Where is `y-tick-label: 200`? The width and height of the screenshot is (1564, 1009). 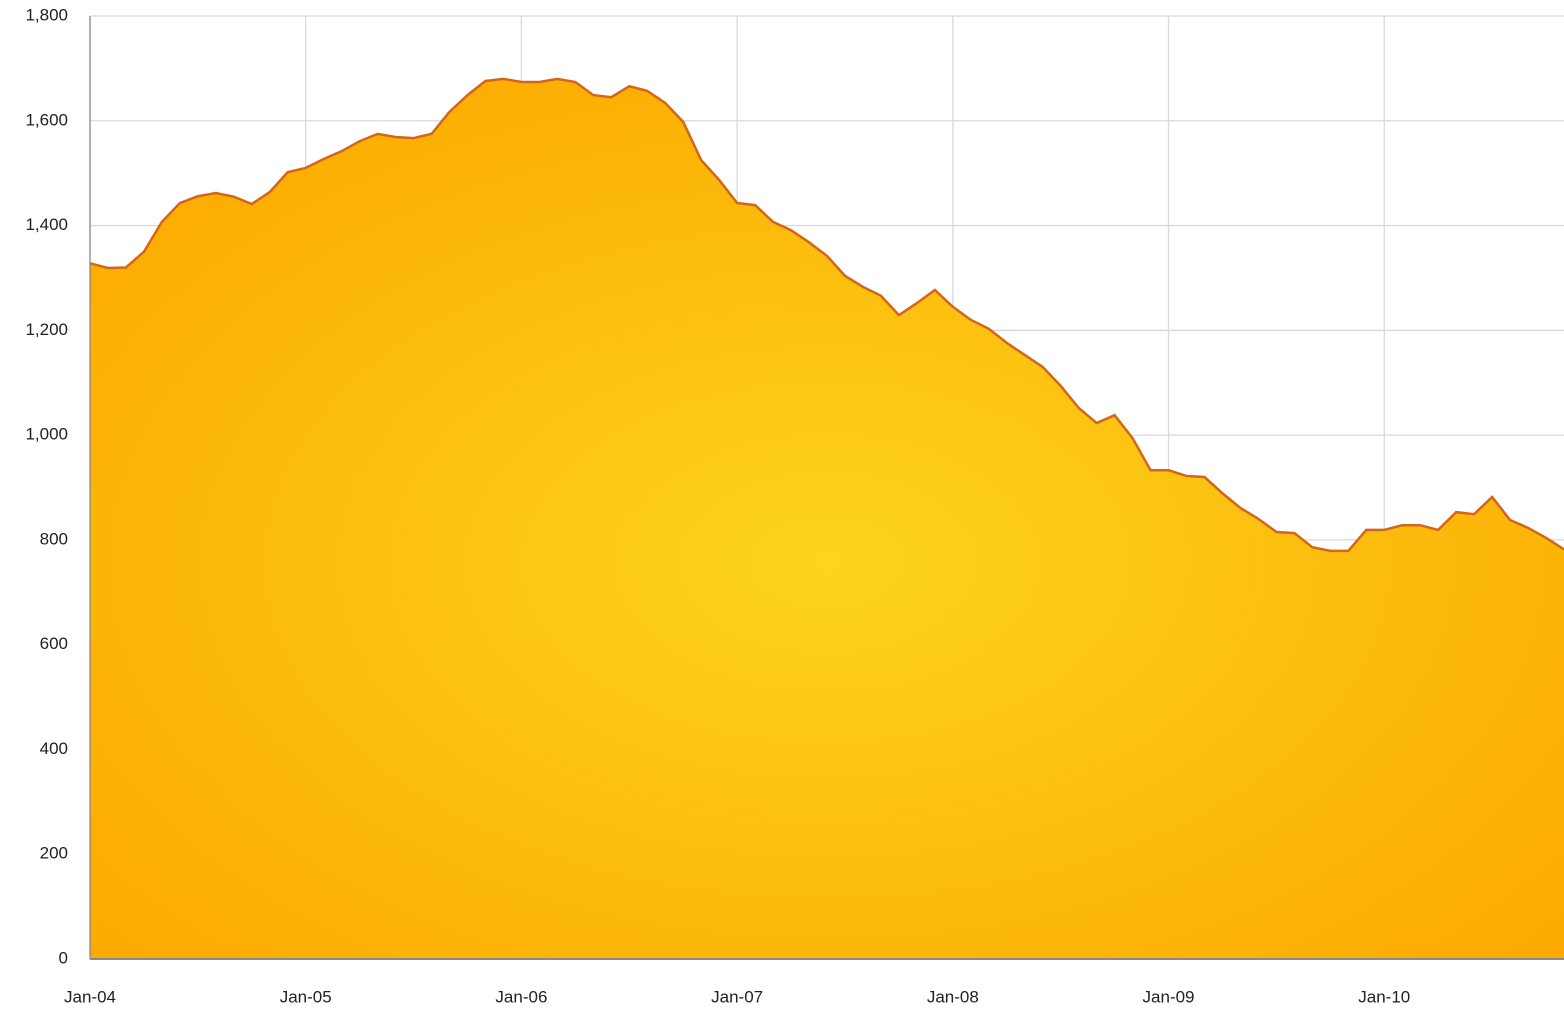 y-tick-label: 200 is located at coordinates (54, 853).